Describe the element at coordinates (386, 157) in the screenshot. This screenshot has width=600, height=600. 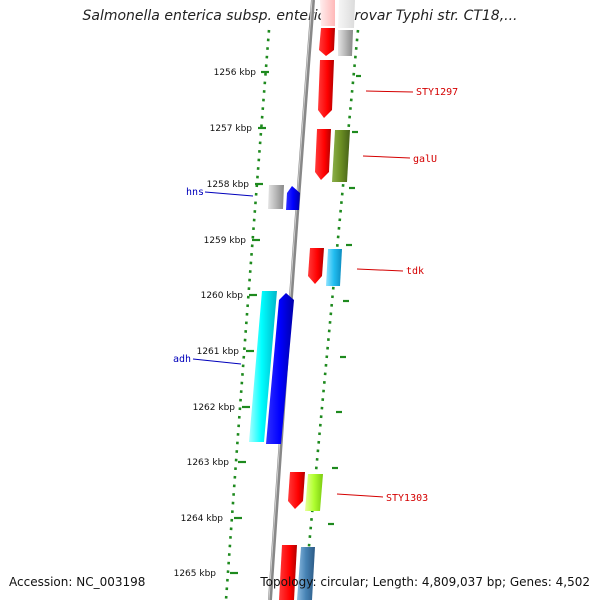
I see `leader-line-galU` at that location.